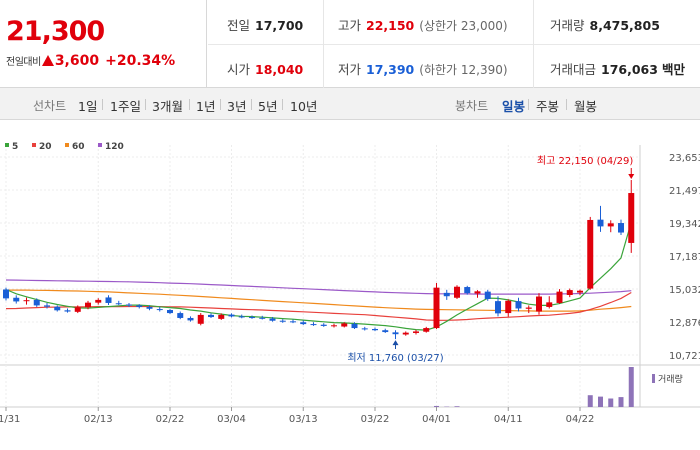 The image size is (700, 450). I want to click on period-3y: 3년, so click(237, 106).